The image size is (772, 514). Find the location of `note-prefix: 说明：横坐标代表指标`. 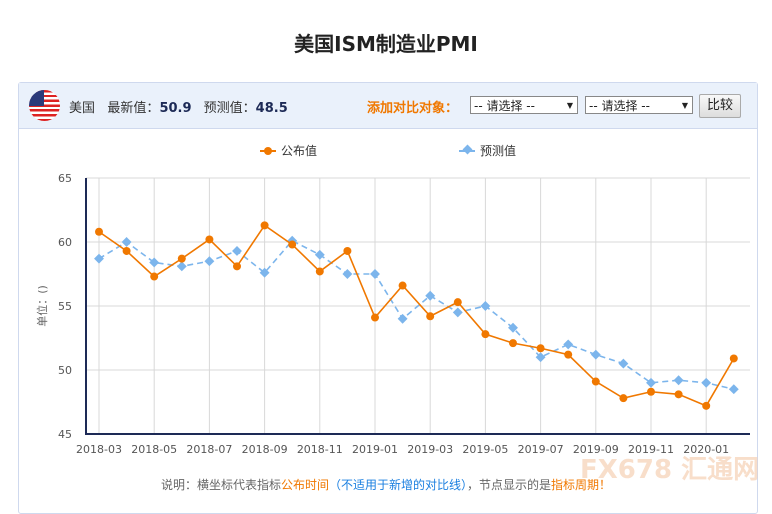

note-prefix: 说明：横坐标代表指标 is located at coordinates (220, 485).